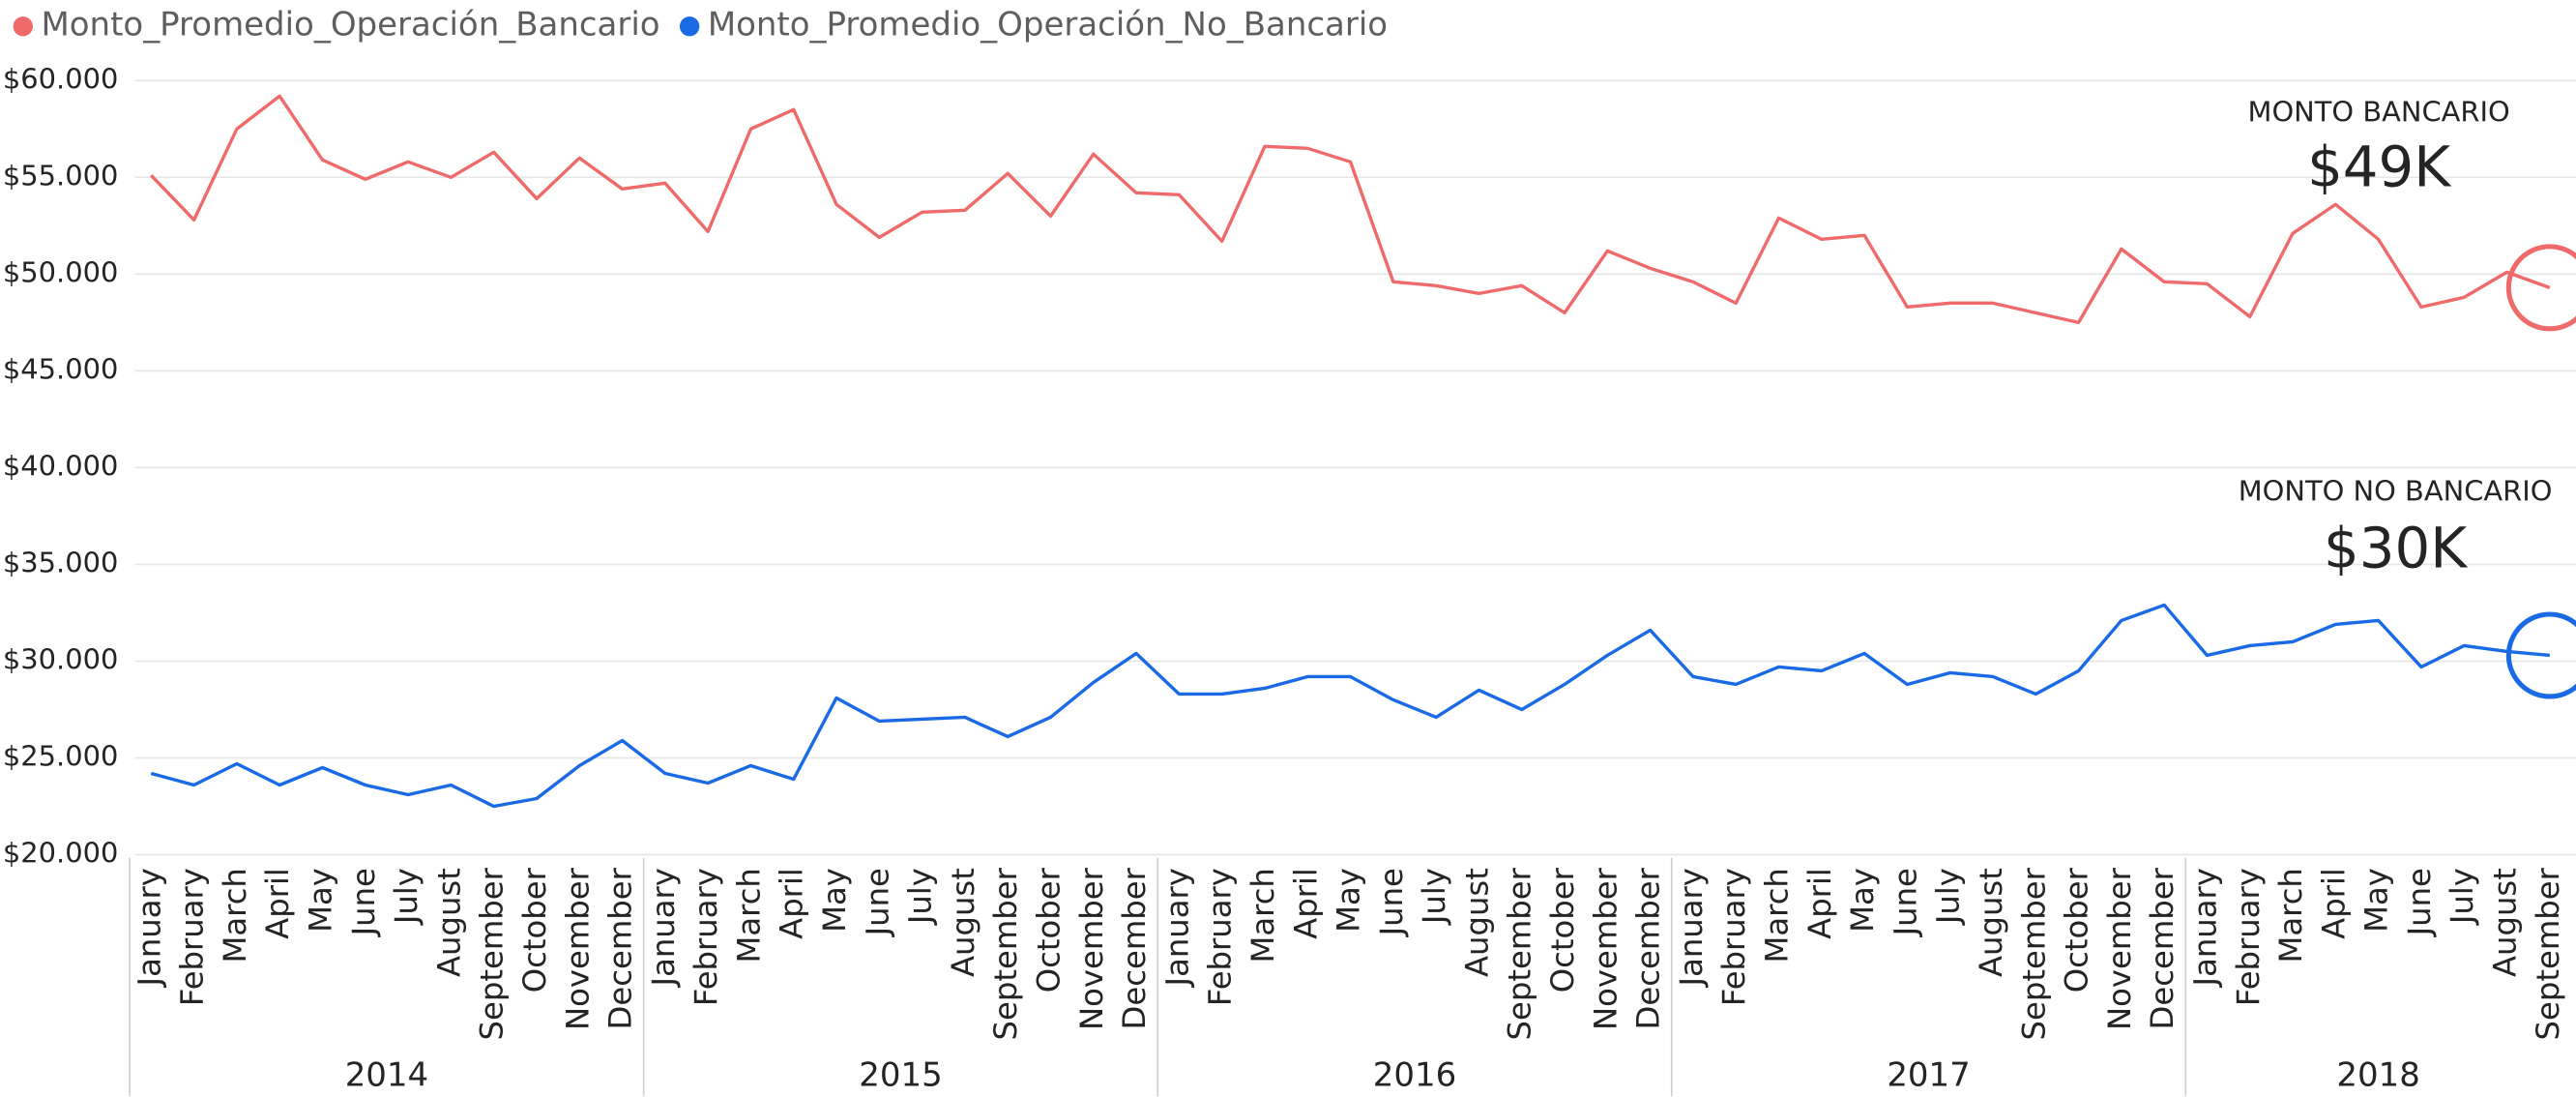 This screenshot has width=2576, height=1097. Describe the element at coordinates (2379, 112) in the screenshot. I see `annotation-label: MONTO BANCARIO` at that location.